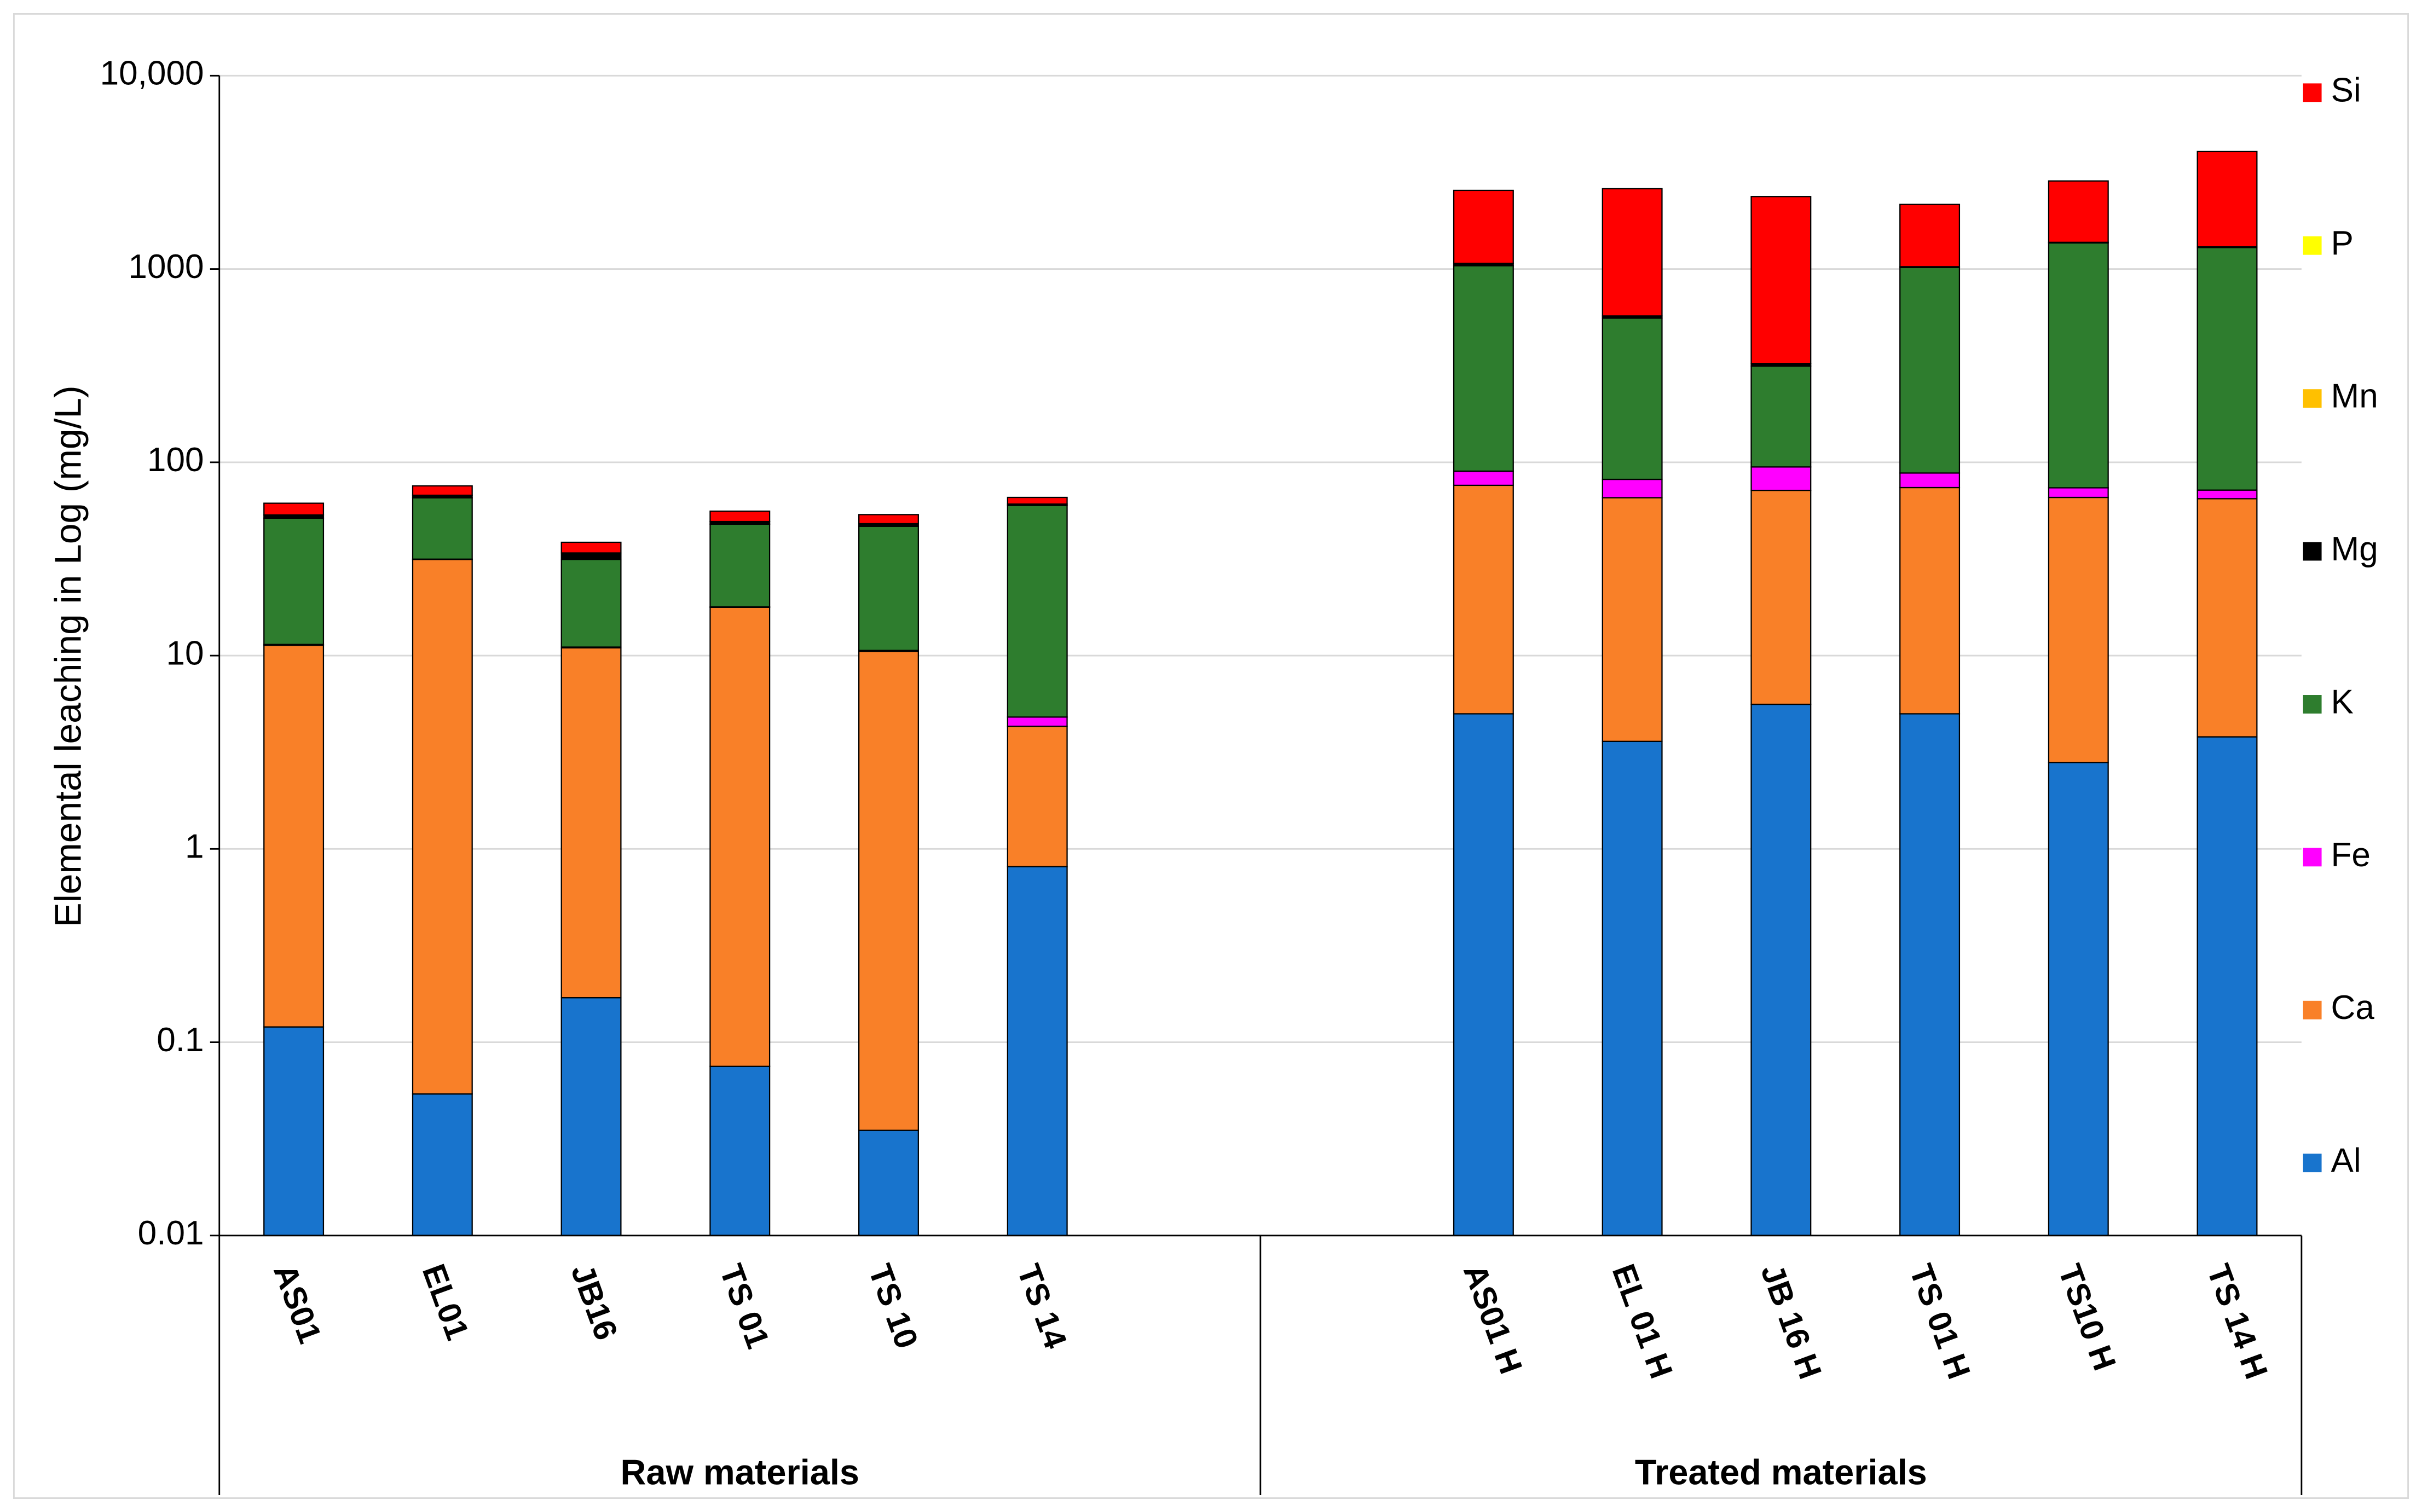 Image resolution: width=2422 pixels, height=1512 pixels. Describe the element at coordinates (2354, 396) in the screenshot. I see `legend-label: Mn` at that location.